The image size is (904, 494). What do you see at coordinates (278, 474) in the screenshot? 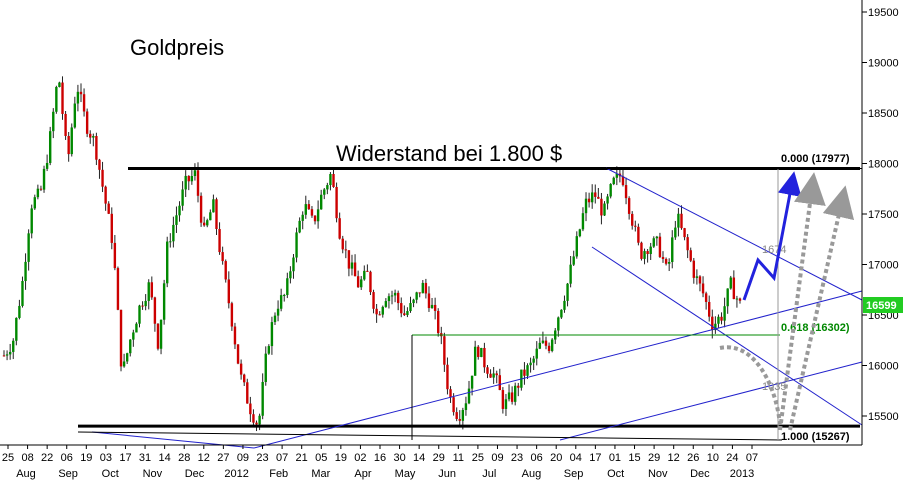
I see `x-month-label: Feb` at bounding box center [278, 474].